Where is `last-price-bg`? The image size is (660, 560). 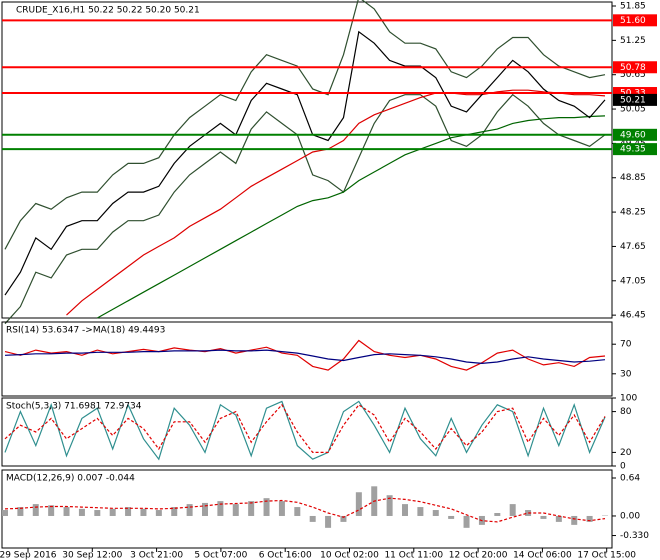 last-price-bg is located at coordinates (635, 99).